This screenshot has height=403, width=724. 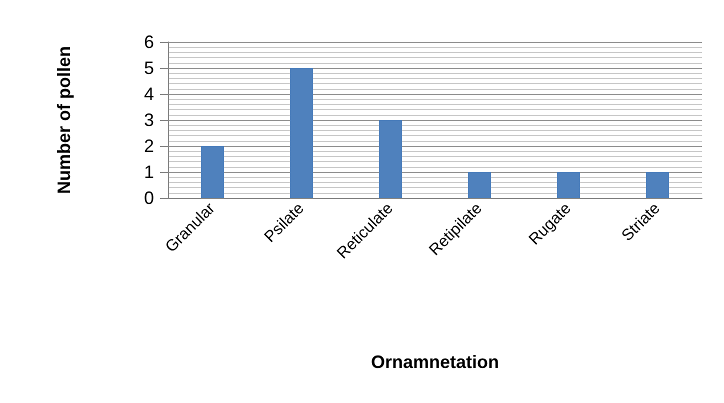 I want to click on y-tick-label: 1, so click(x=149, y=172).